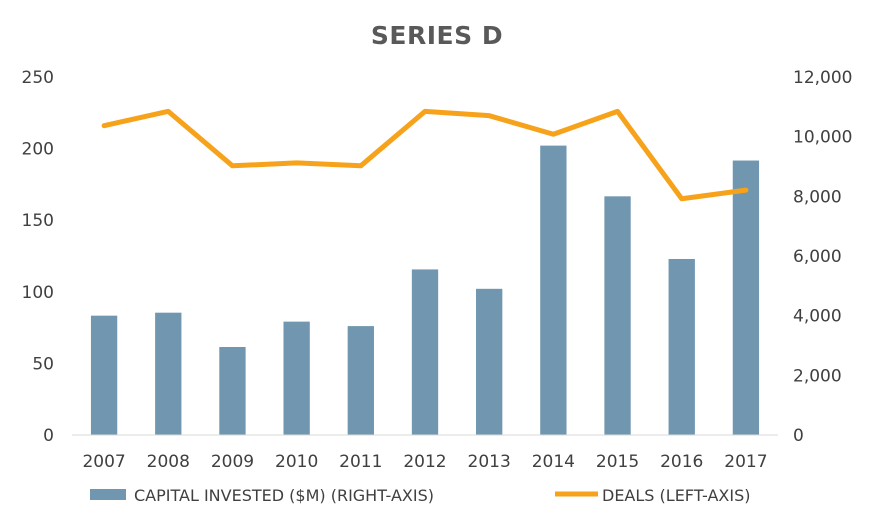 The width and height of the screenshot is (874, 525). I want to click on right-tick-label: 10,000, so click(822, 138).